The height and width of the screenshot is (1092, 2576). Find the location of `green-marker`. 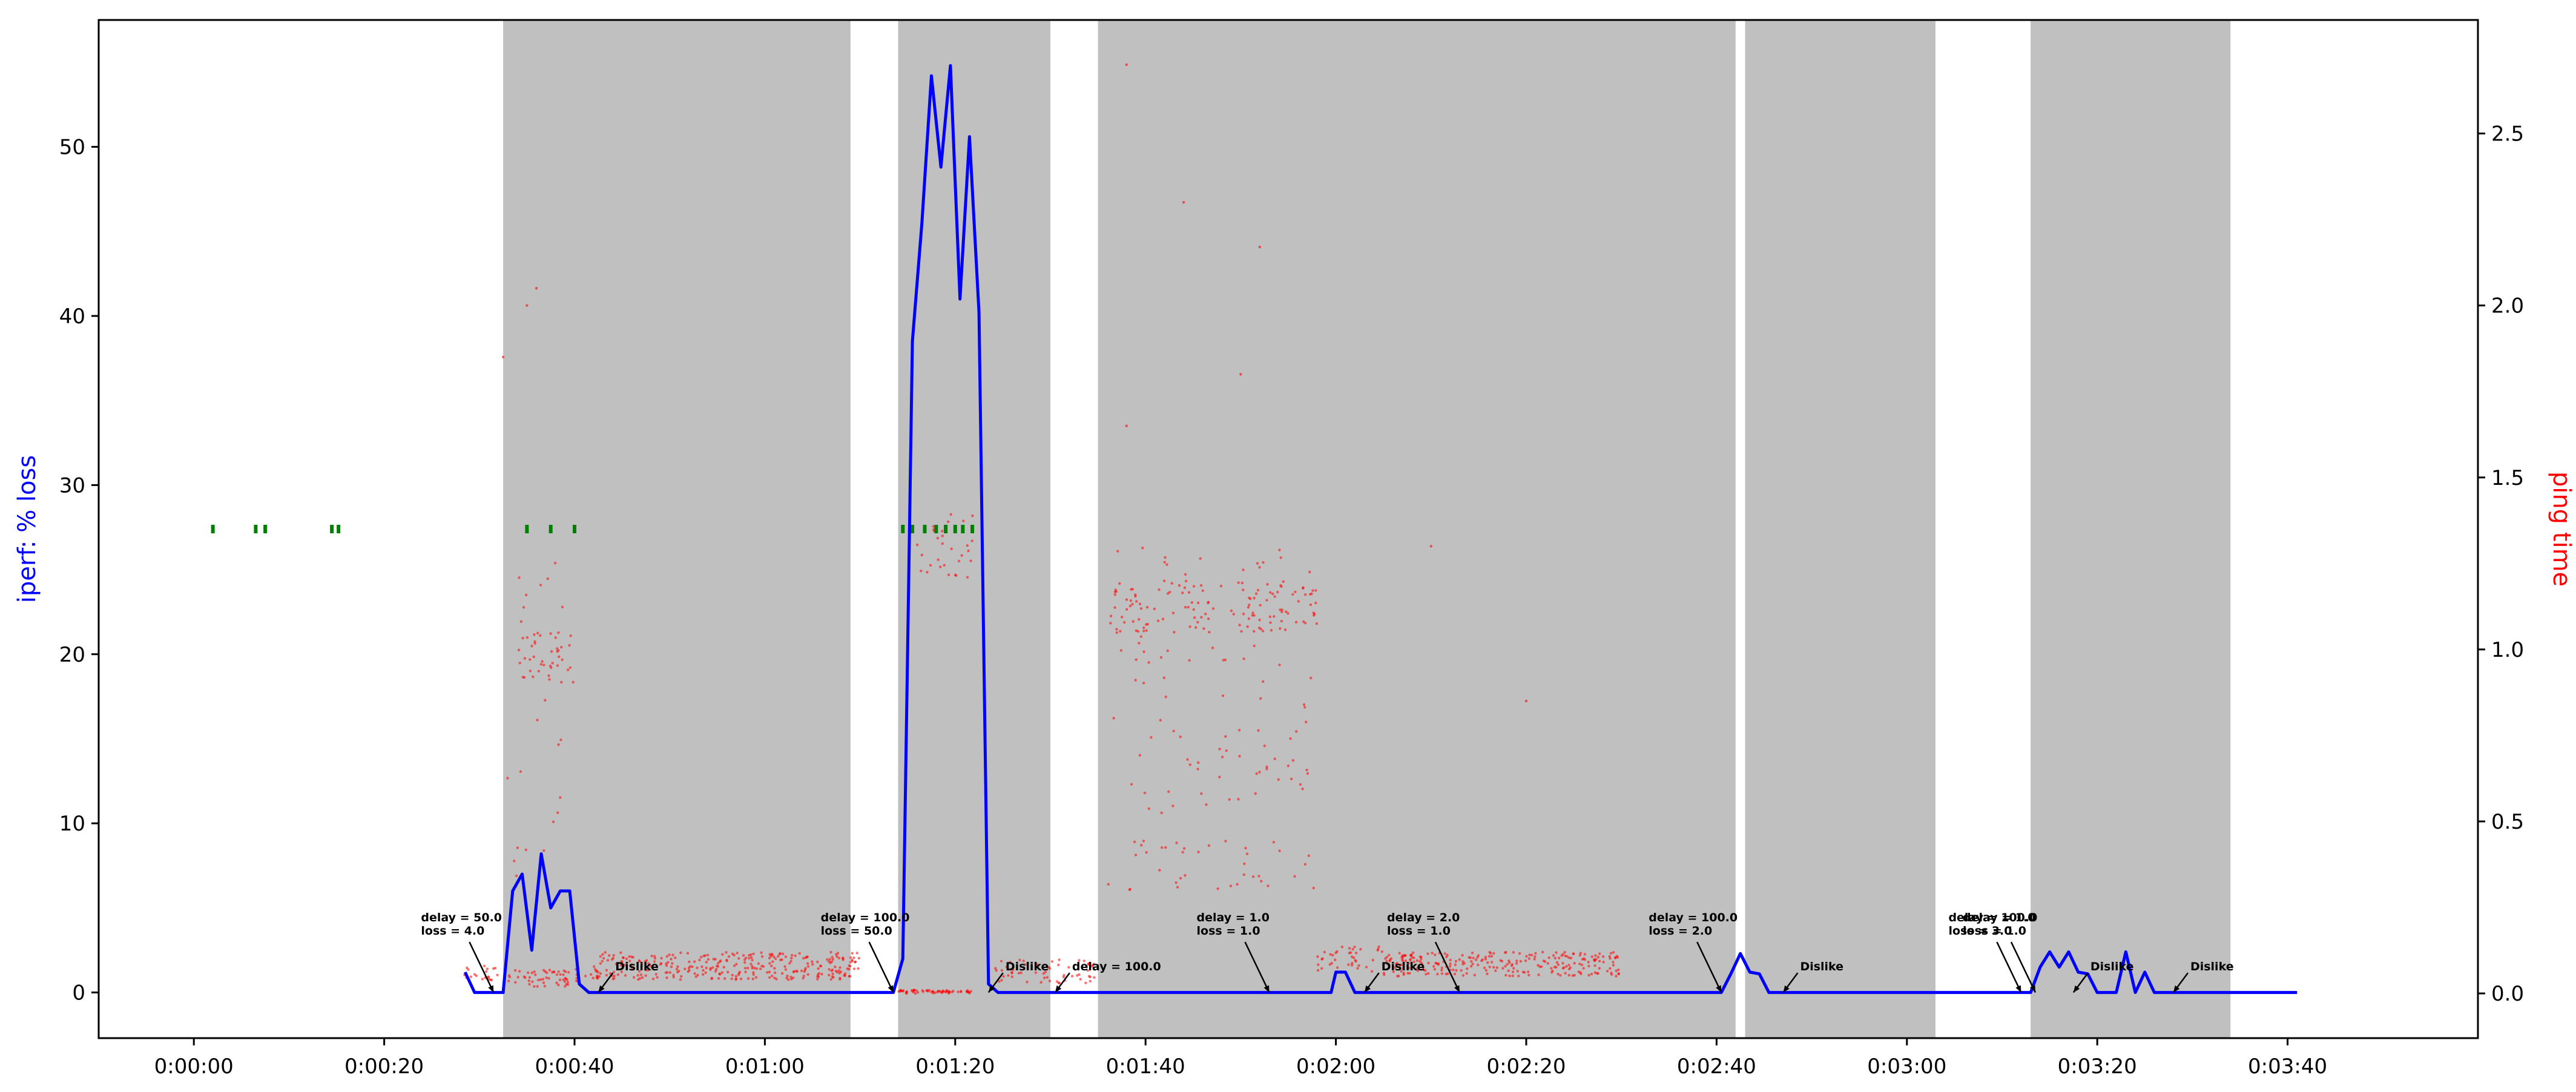

green-marker is located at coordinates (913, 529).